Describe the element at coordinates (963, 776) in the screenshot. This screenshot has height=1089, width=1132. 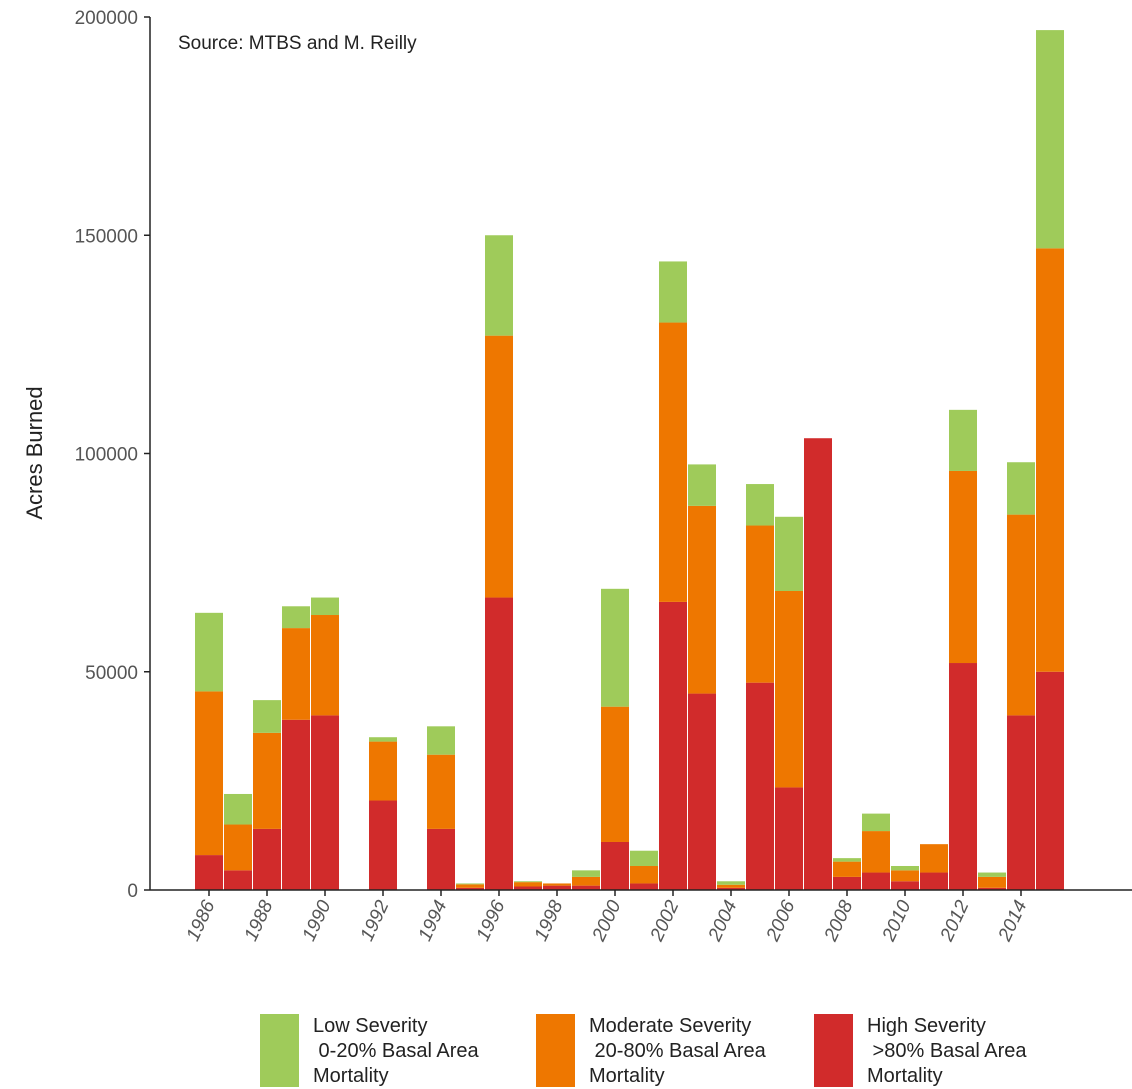
I see `bar-segment-2012-high` at that location.